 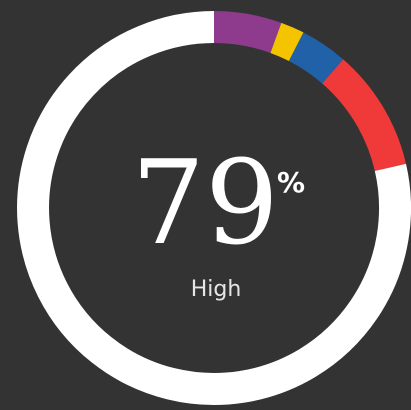 I want to click on ring-segment-purple, so click(x=247, y=32).